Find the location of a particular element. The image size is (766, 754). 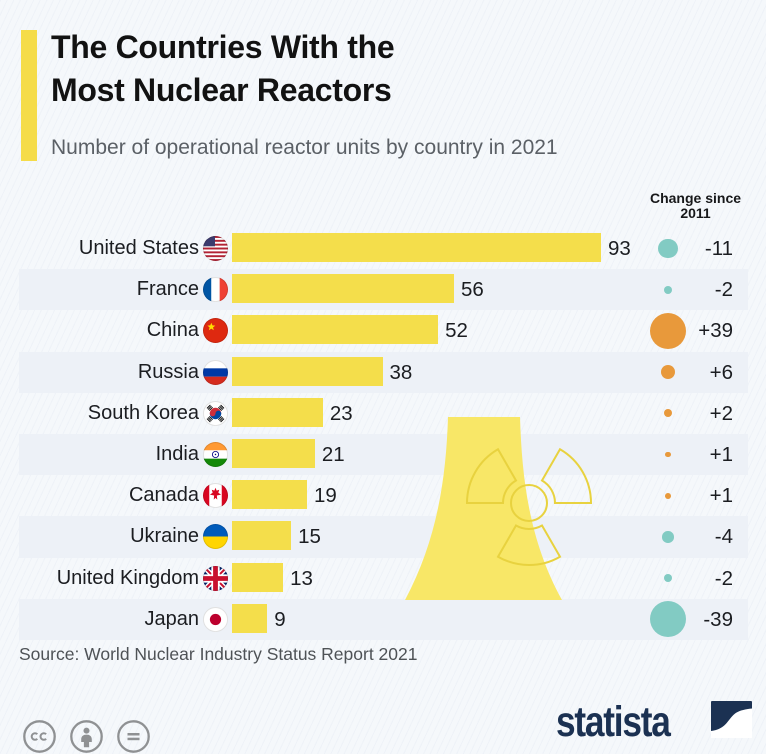

change-value: -39 is located at coordinates (718, 619).